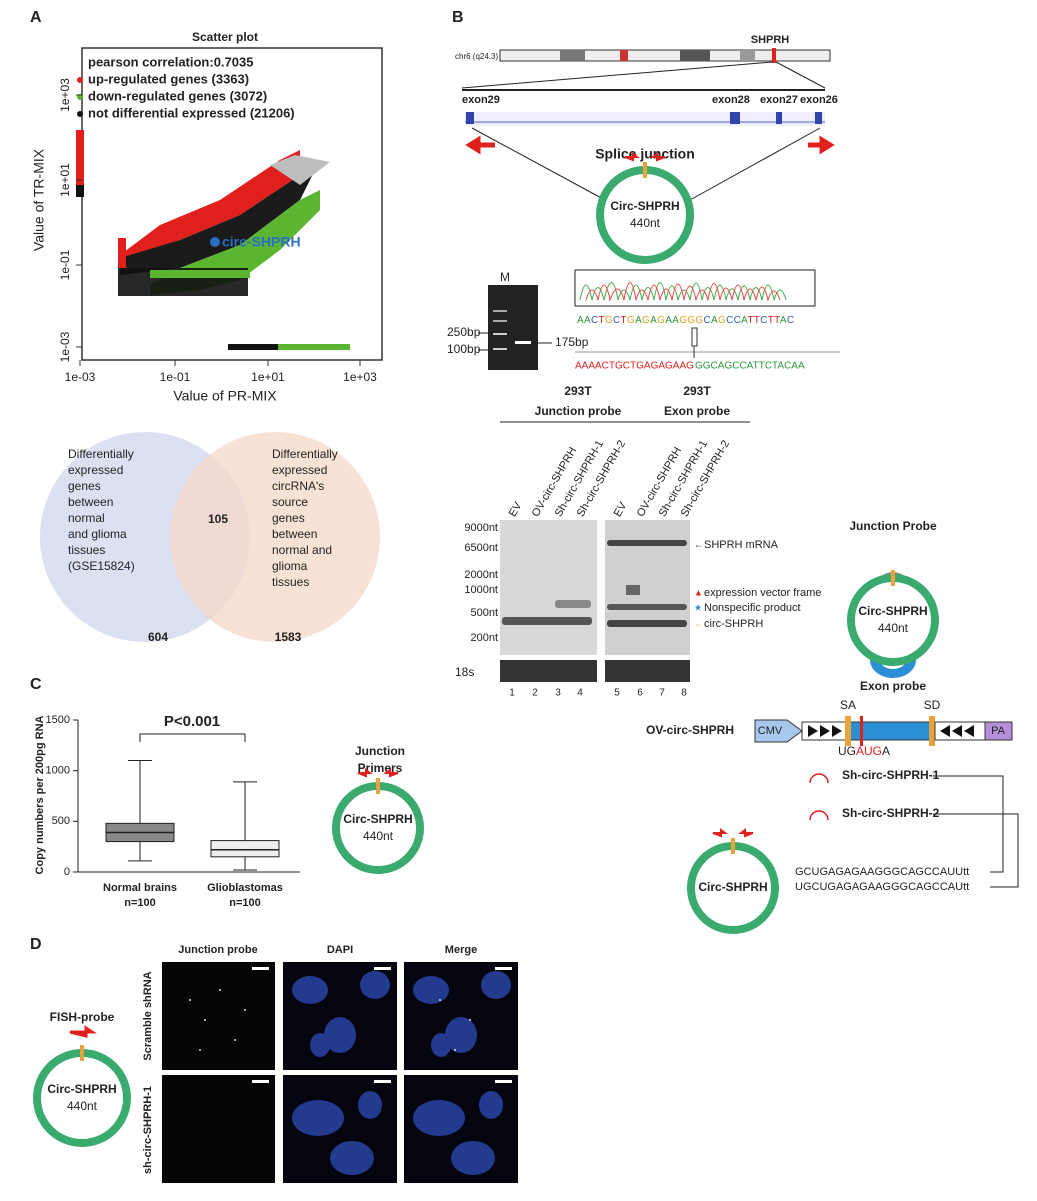 The image size is (1037, 1201). Describe the element at coordinates (882, 887) in the screenshot. I see `target-seq: UGCUGAGAGAAGGGCAGCCAUtt` at that location.